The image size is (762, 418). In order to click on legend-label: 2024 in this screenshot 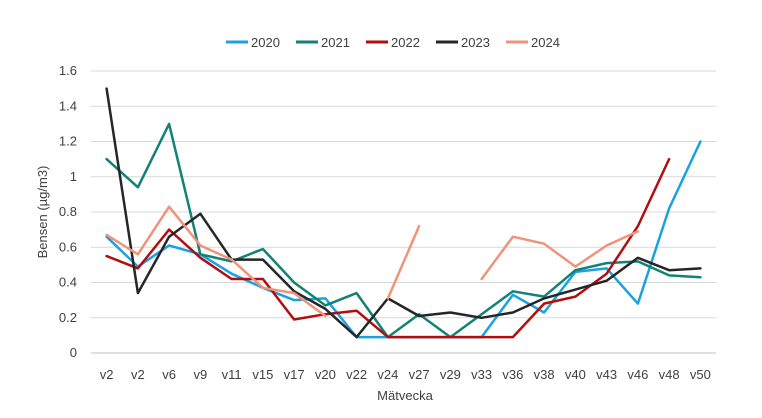, I will do `click(545, 42)`.